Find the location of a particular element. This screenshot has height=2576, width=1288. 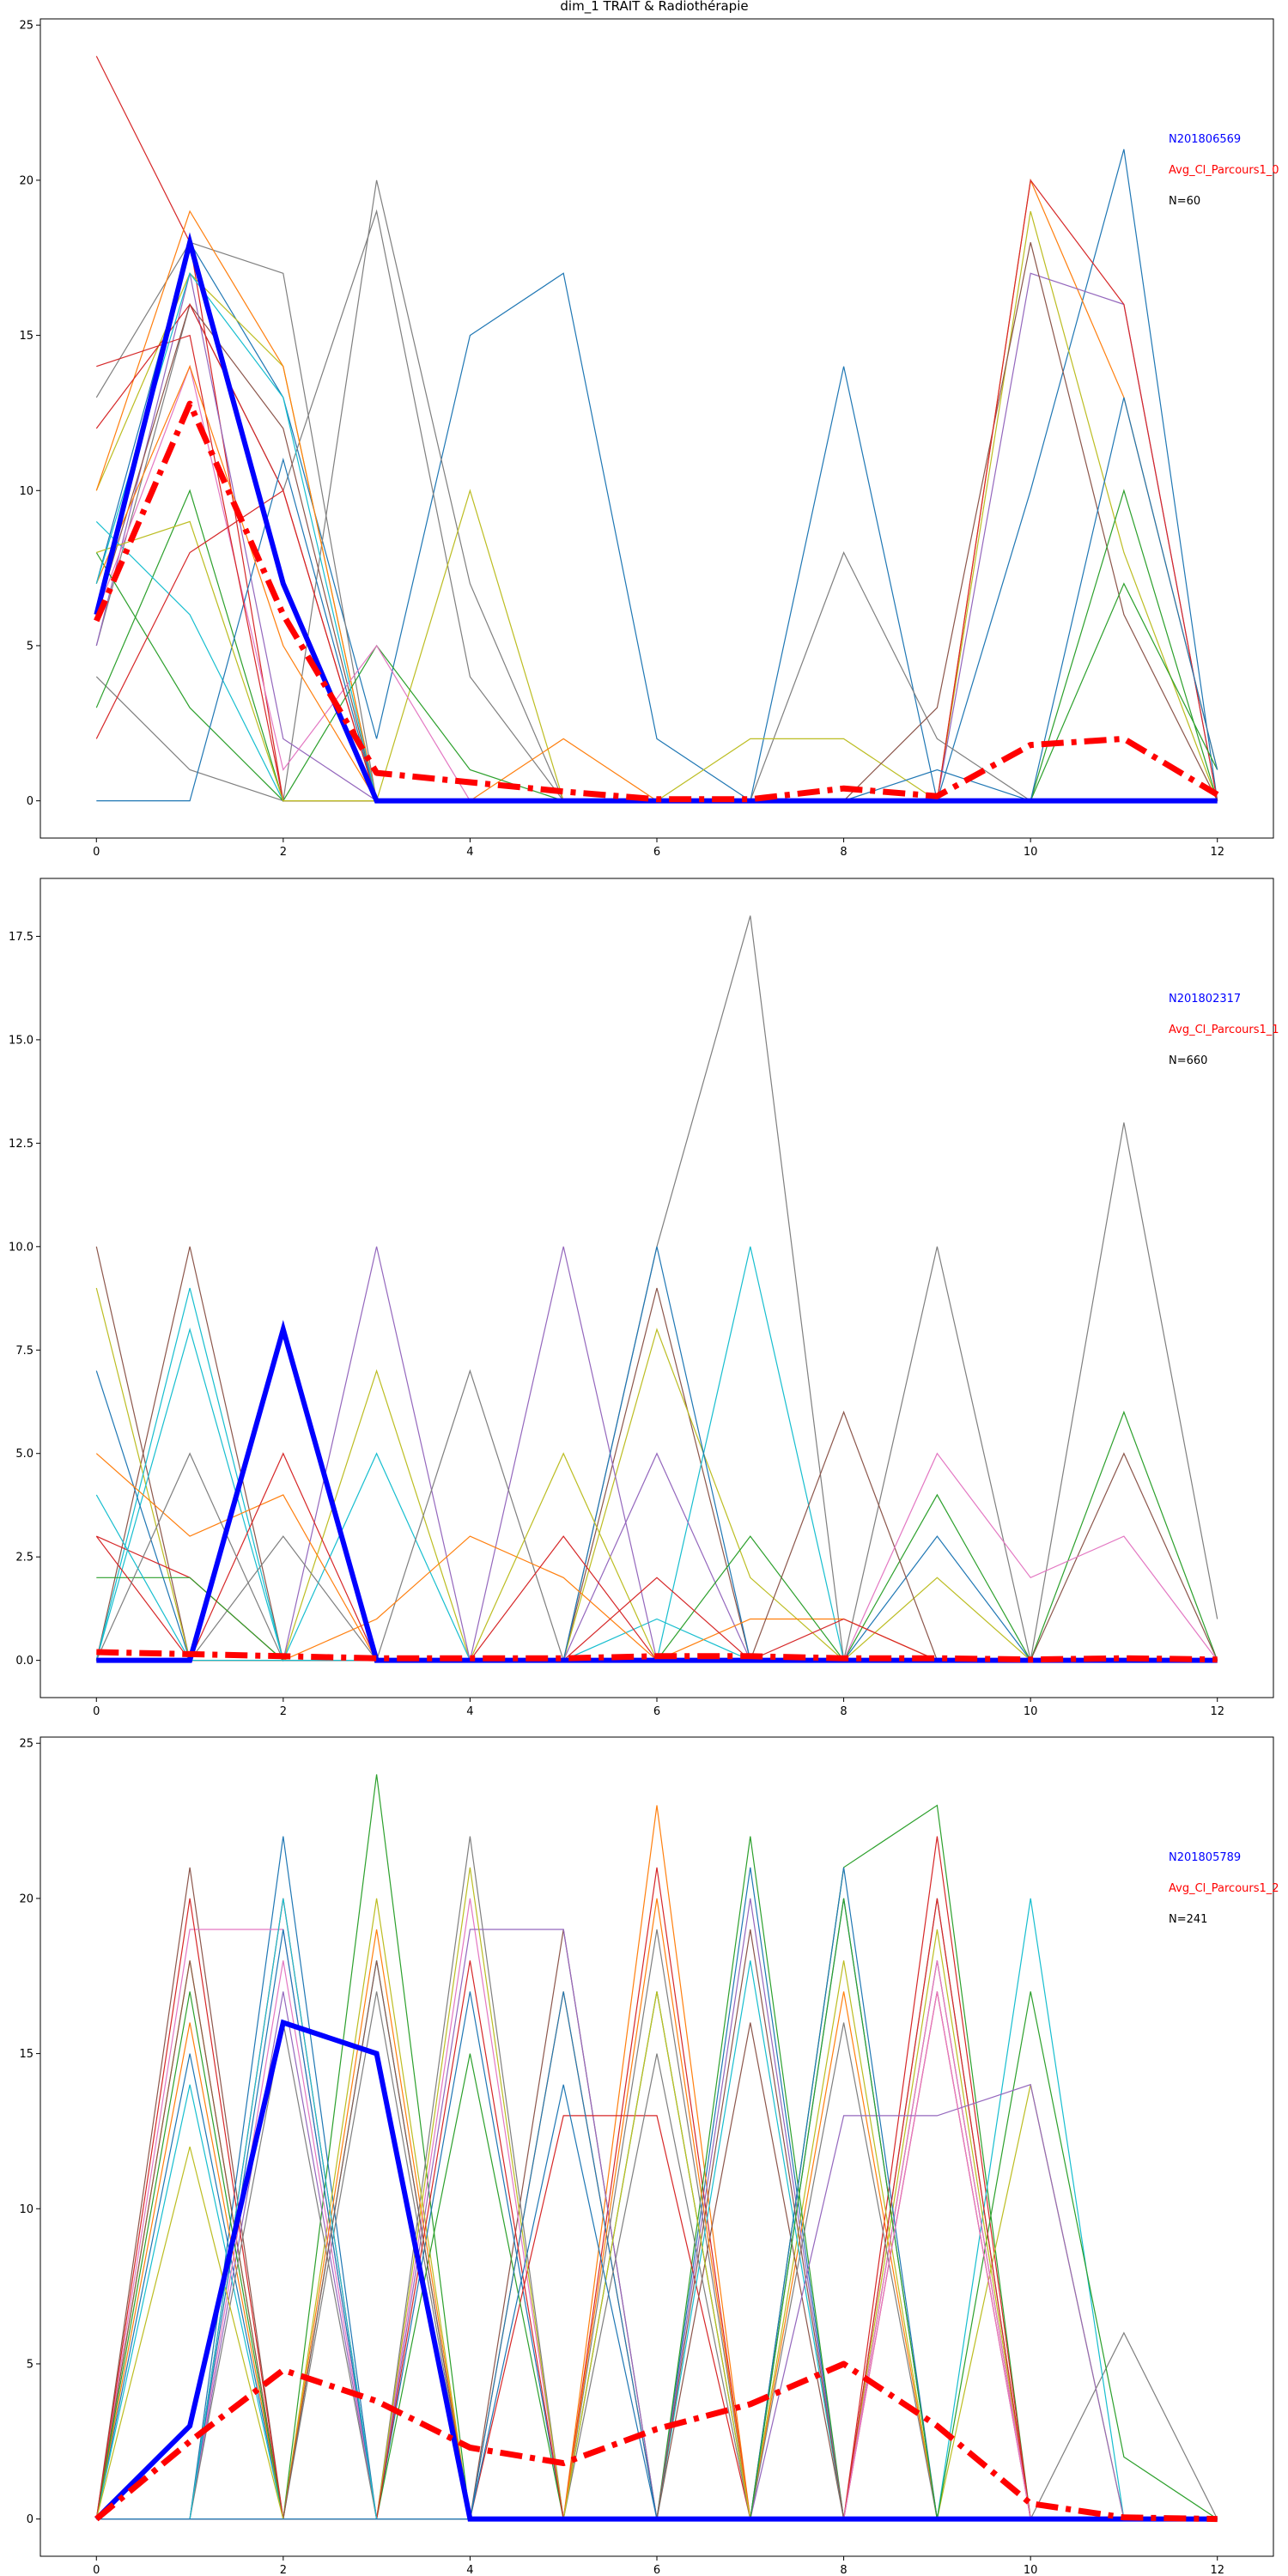

panel-3-x-tick-label: 12 is located at coordinates (1217, 2570).